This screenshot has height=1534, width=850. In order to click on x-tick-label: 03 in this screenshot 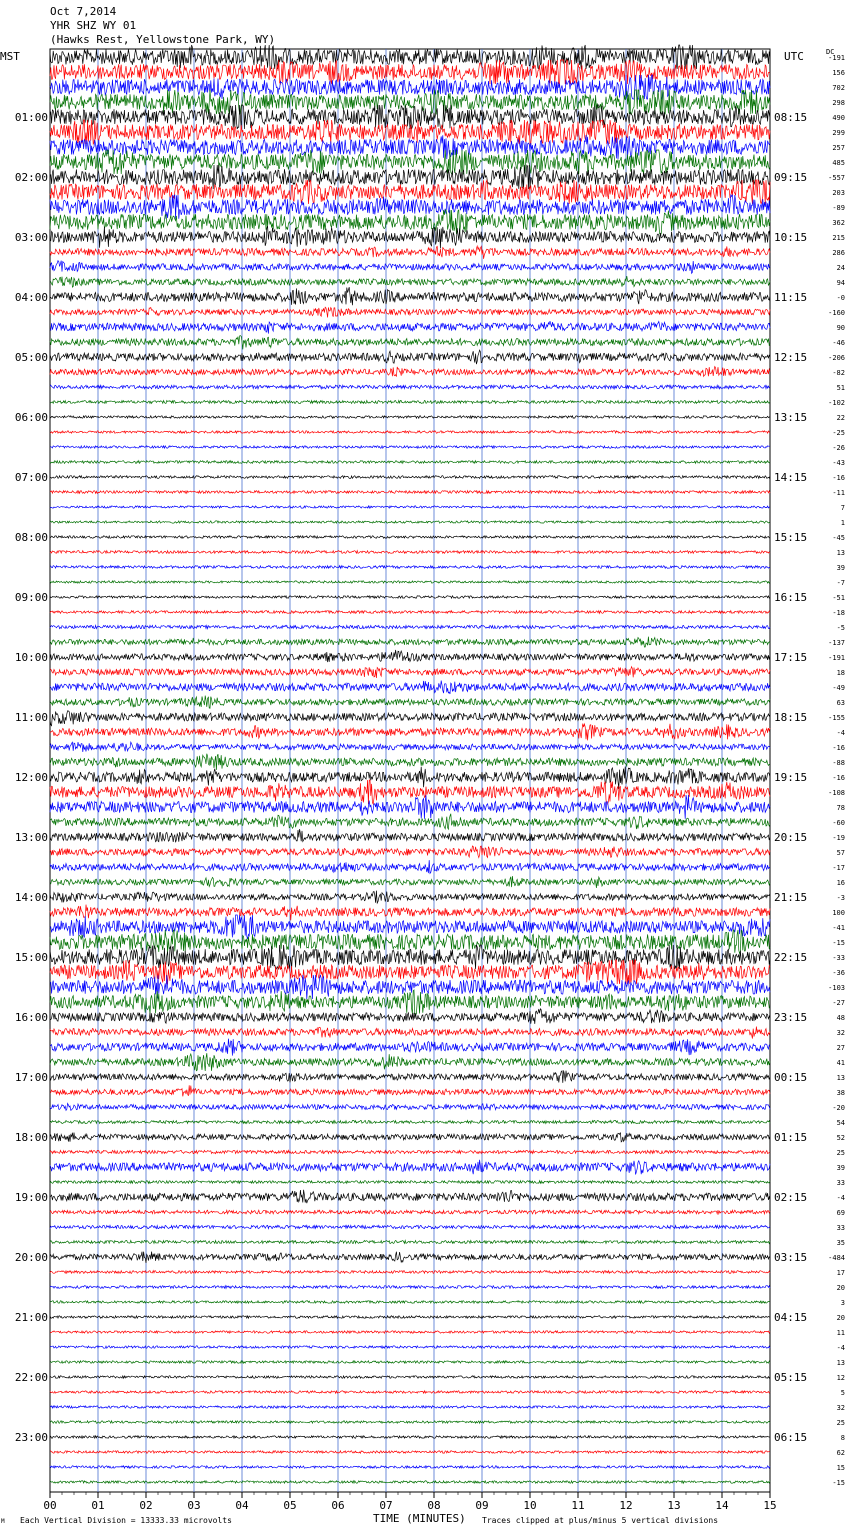, I will do `click(193, 1505)`.